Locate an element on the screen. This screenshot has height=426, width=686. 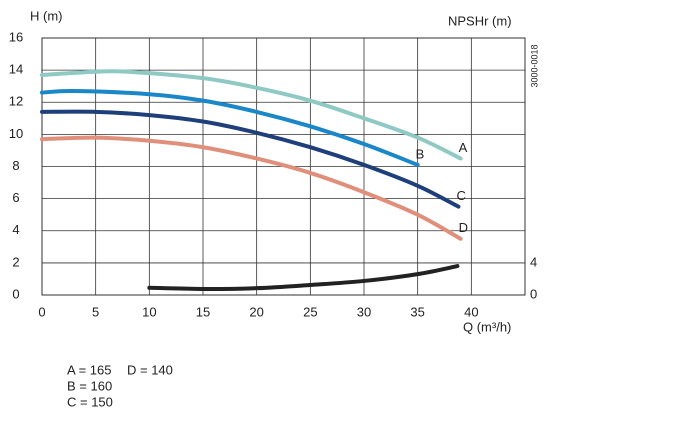
y-tick-label: 14 is located at coordinates (16, 69).